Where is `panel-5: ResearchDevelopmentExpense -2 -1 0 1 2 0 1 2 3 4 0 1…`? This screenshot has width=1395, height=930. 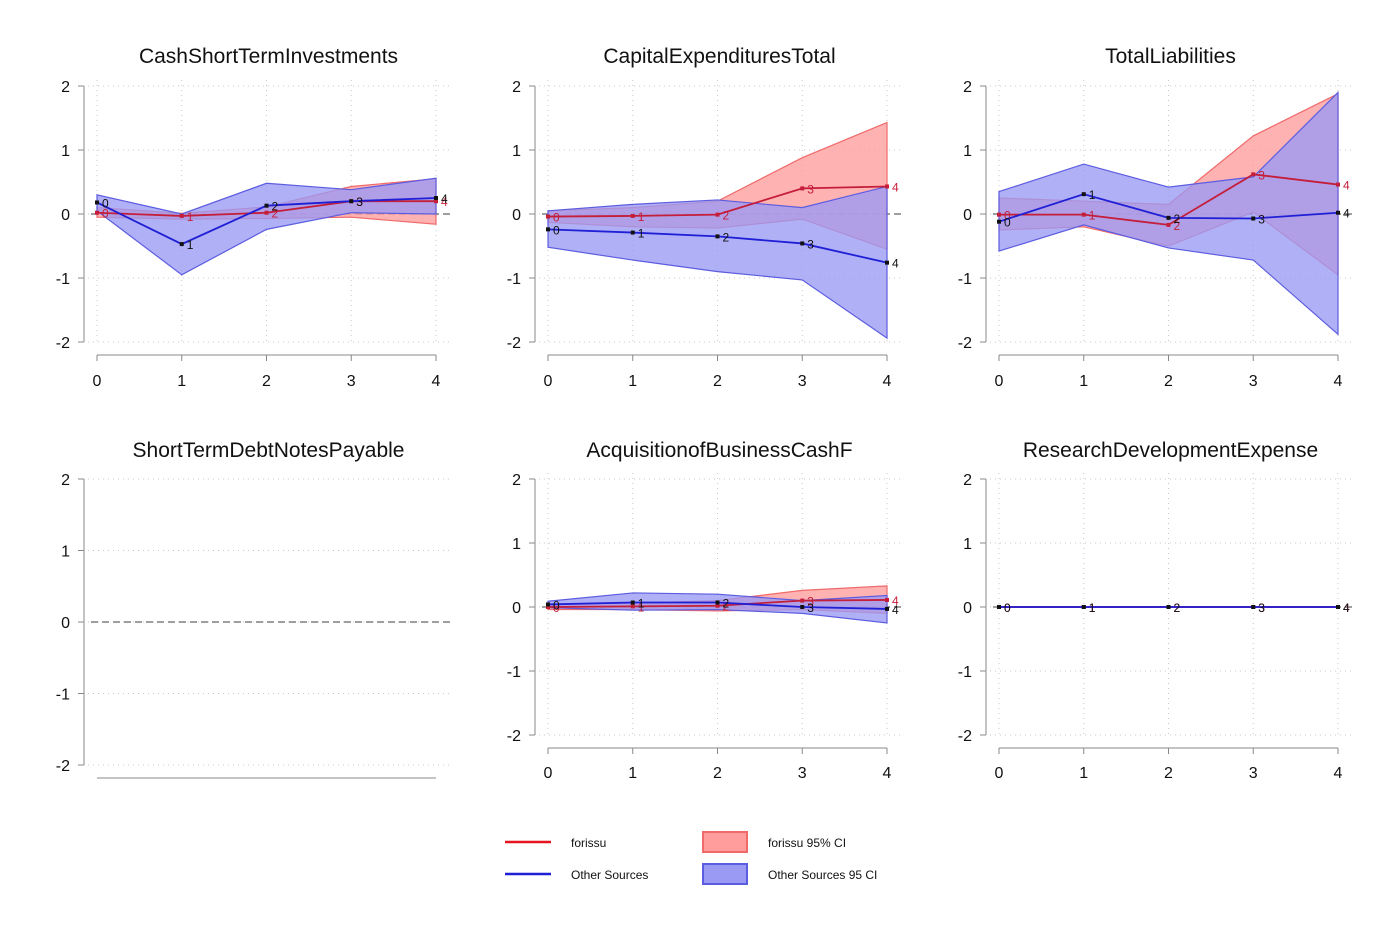 panel-5: ResearchDevelopmentExpense -2 -1 0 1 2 0 1 2 3 4 0 1… is located at coordinates (1155, 610).